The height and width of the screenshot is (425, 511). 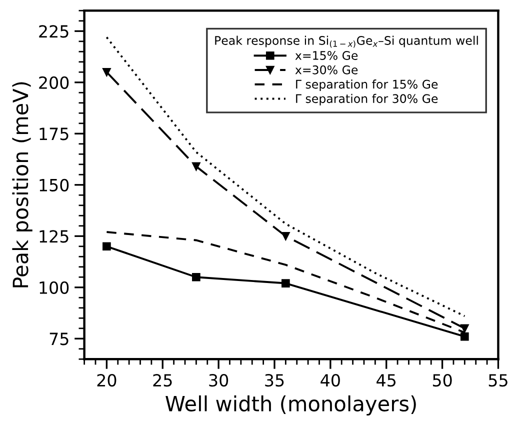 What do you see at coordinates (53, 31) in the screenshot?
I see `y-tick-label: 225` at bounding box center [53, 31].